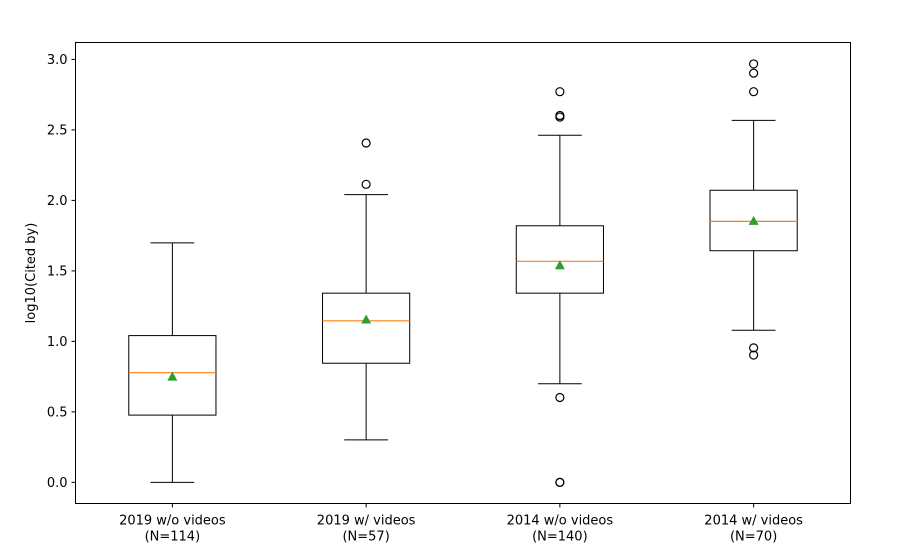  I want to click on x-tick-label: 2014 w/o videos, so click(560, 521).